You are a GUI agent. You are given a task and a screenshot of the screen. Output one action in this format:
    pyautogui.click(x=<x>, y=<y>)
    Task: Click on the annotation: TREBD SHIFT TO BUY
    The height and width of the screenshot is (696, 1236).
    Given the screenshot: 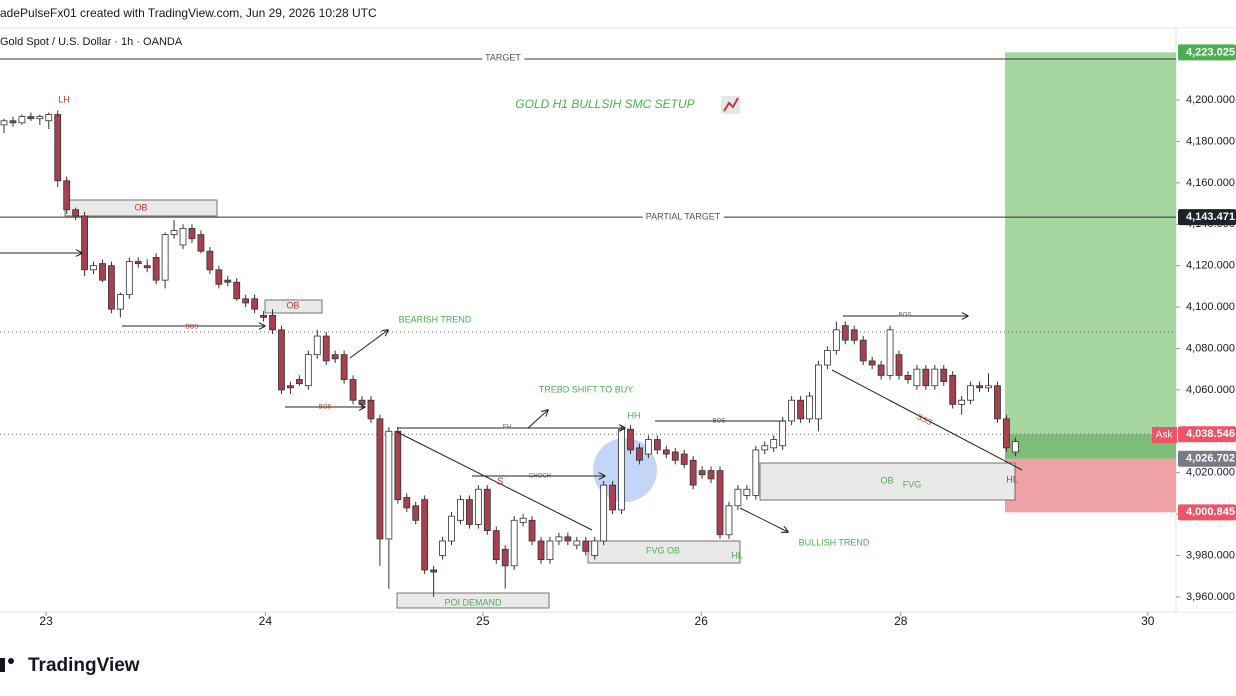 What is the action you would take?
    pyautogui.click(x=586, y=389)
    